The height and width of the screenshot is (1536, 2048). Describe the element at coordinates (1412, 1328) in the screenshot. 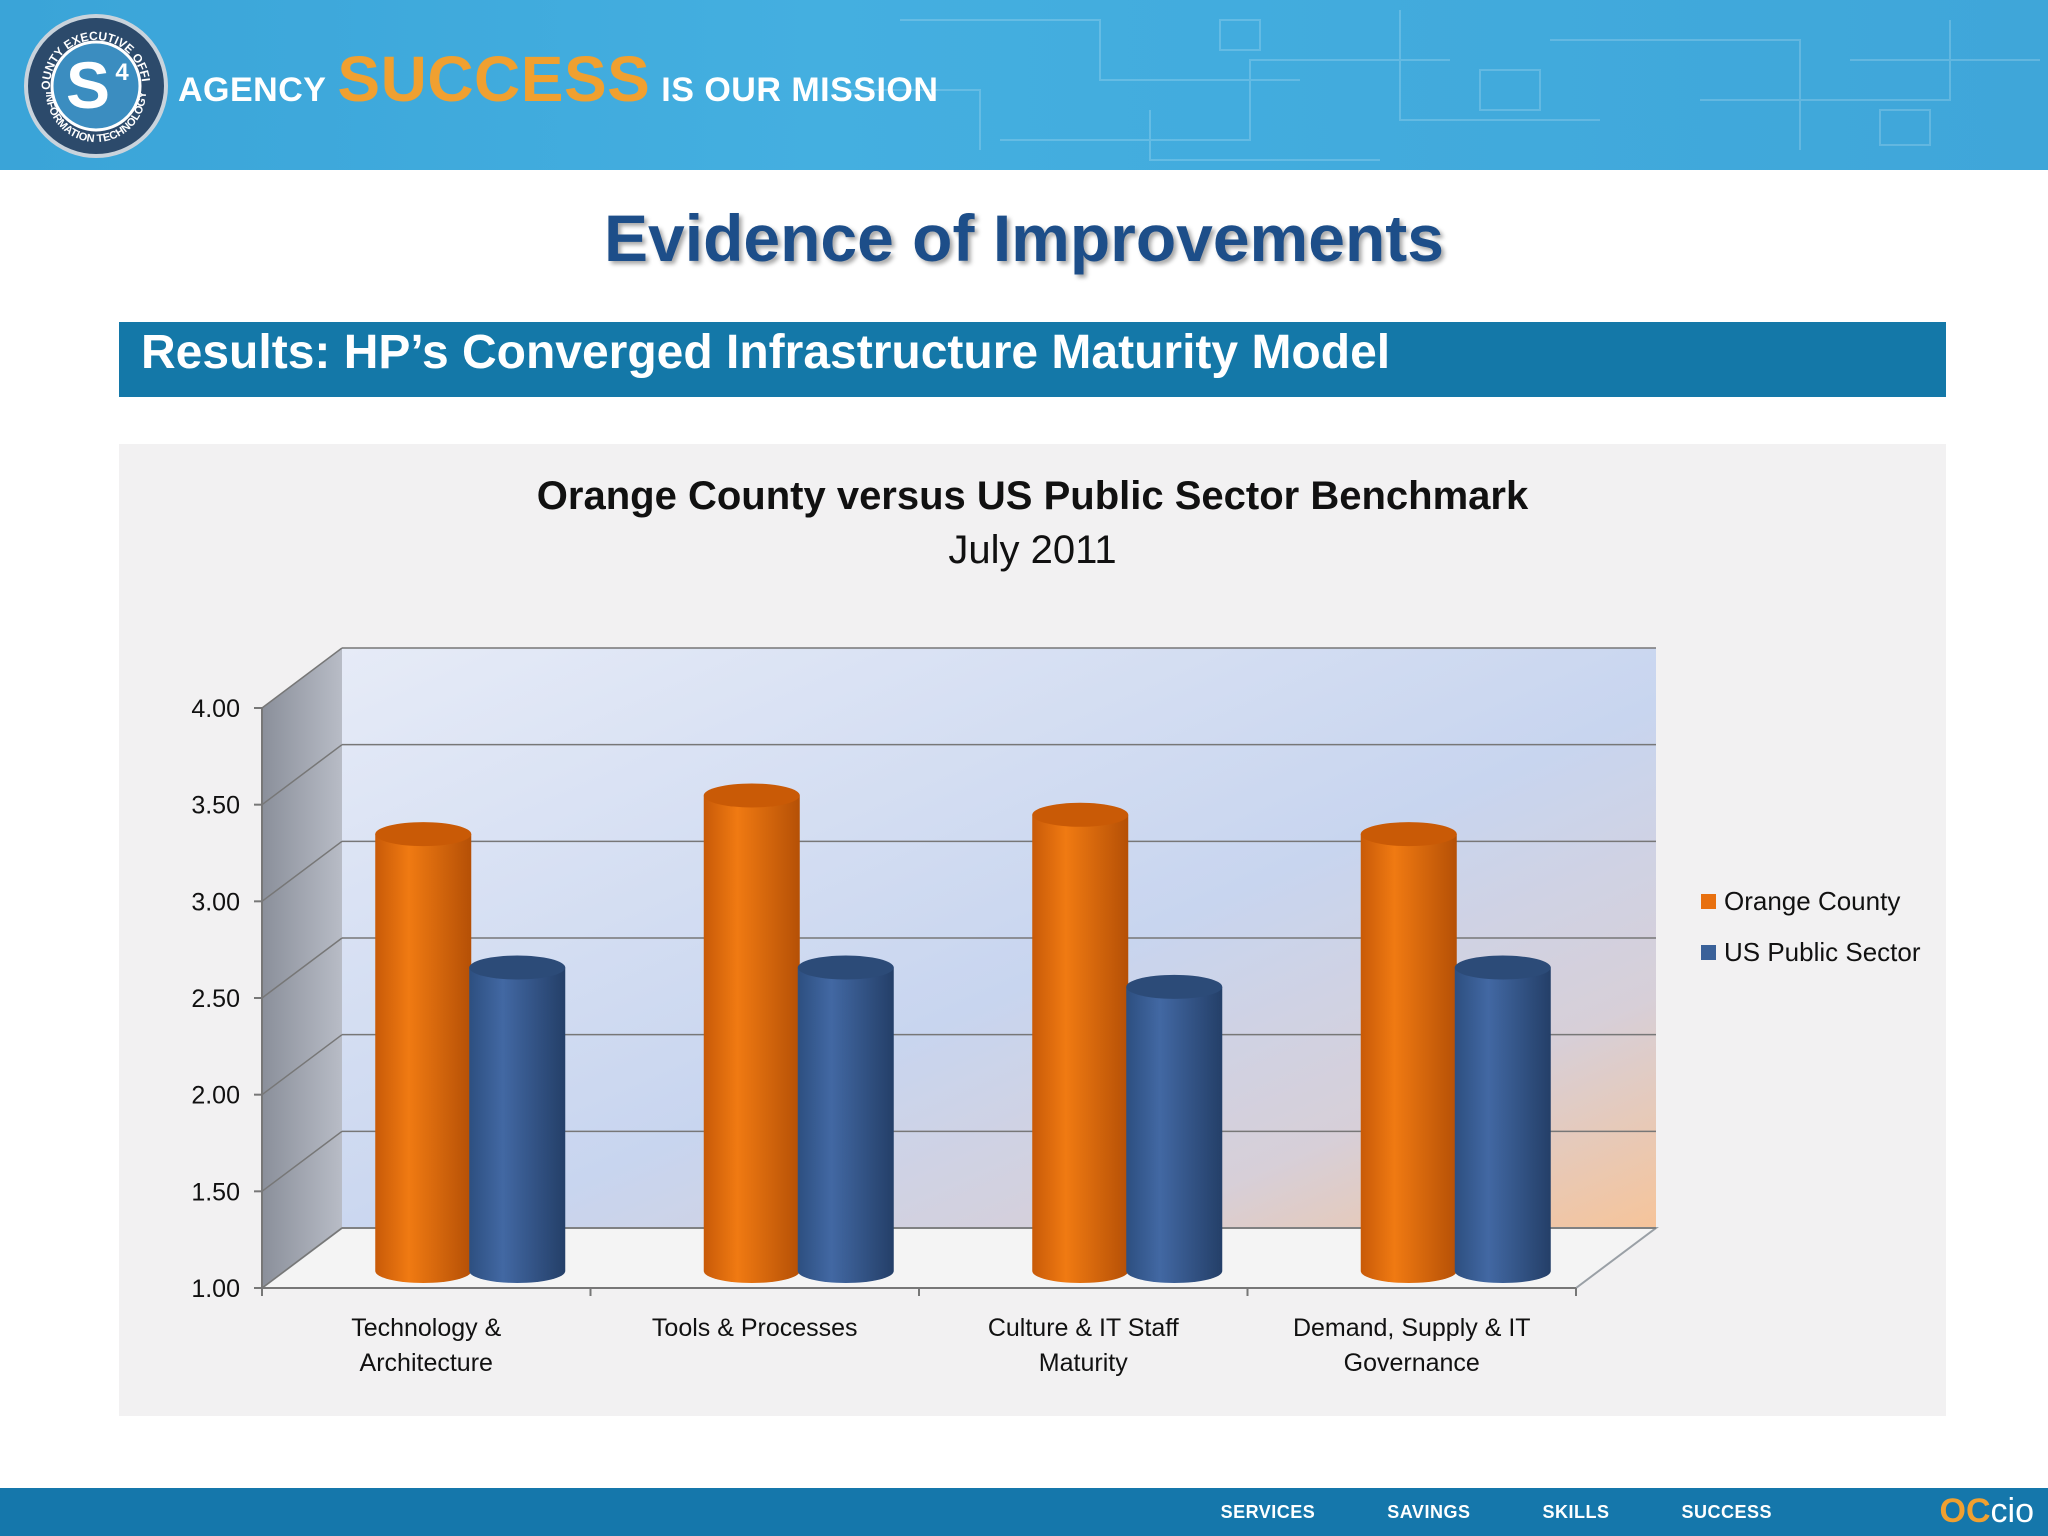

I see `x-tick-label: Demand, Supply & IT` at that location.